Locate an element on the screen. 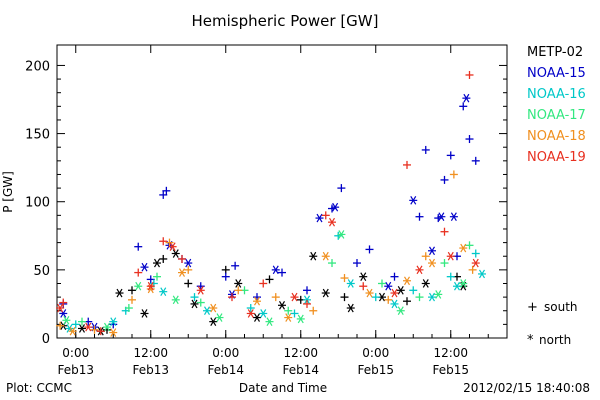  legend-entry-noaa-19: NOAA-19 is located at coordinates (556, 157).